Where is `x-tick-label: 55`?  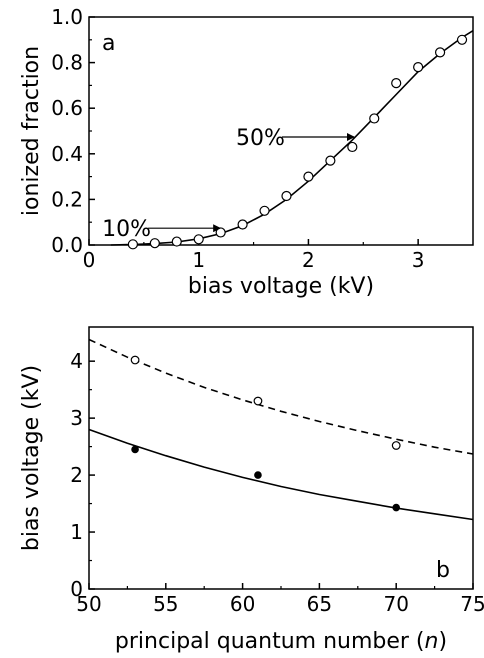
x-tick-label: 55 is located at coordinates (165, 604).